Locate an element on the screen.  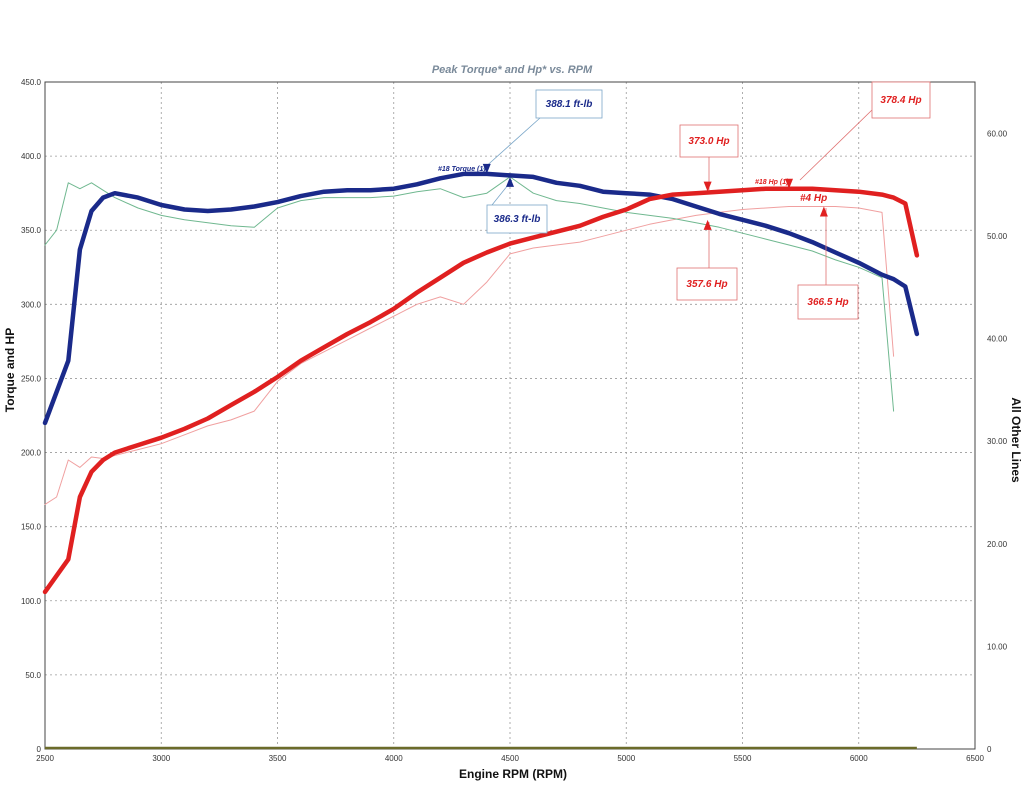
callout-label: 366.5 Hp is located at coordinates (827, 302).